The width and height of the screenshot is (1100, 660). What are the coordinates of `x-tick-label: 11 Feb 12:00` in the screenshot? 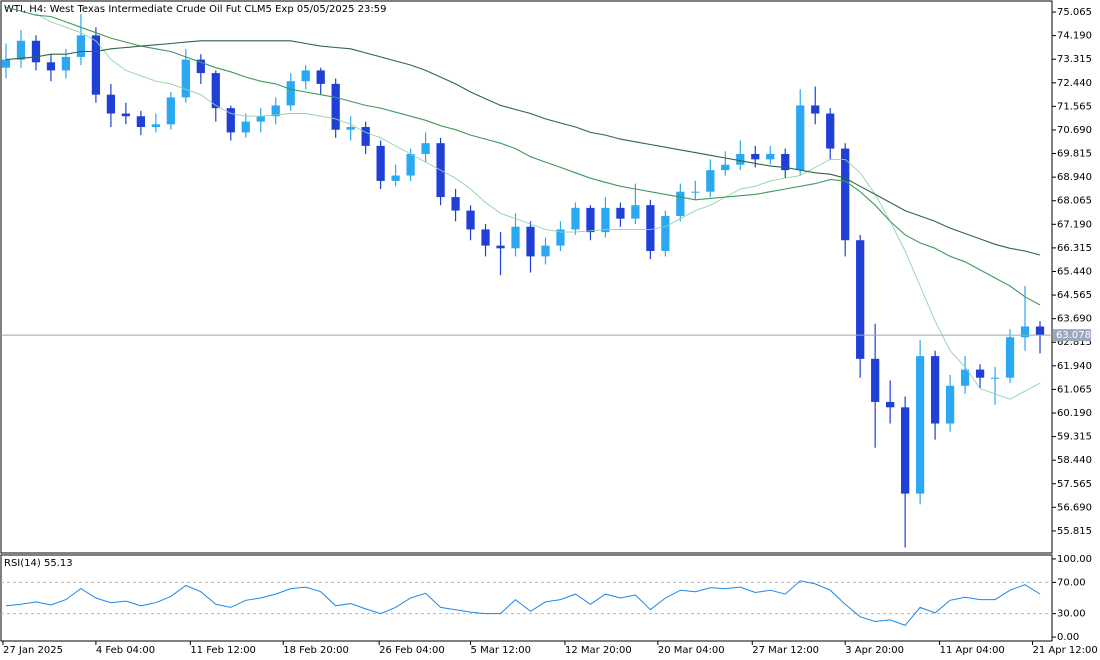 It's located at (223, 650).